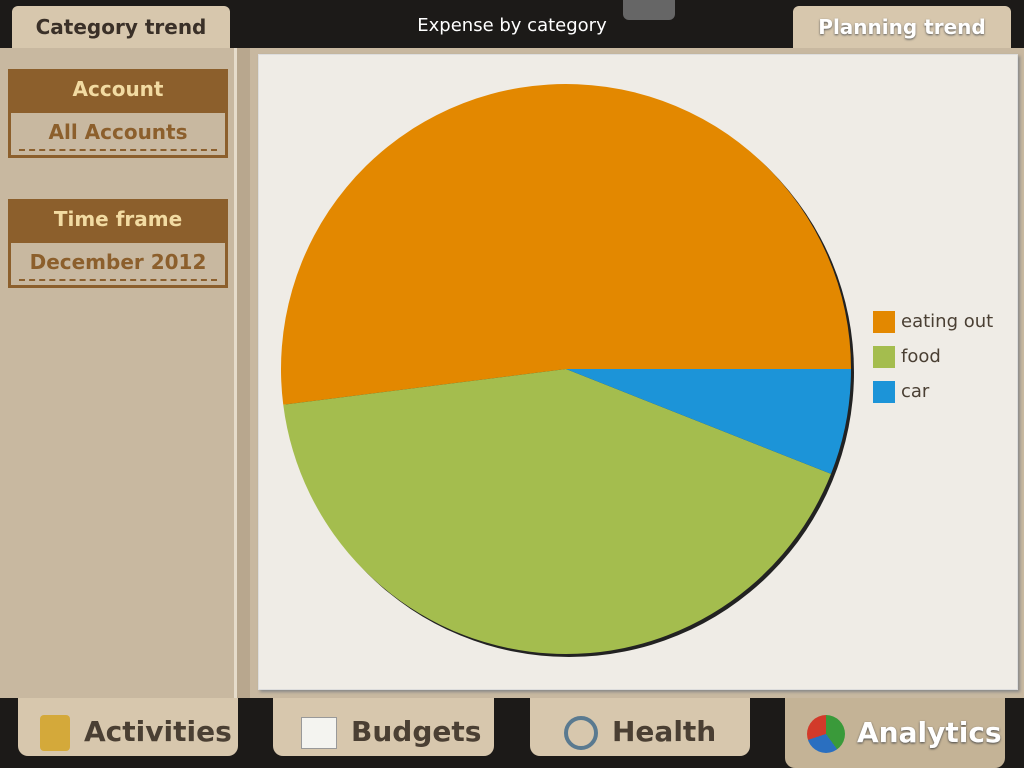 Image resolution: width=1024 pixels, height=768 pixels. What do you see at coordinates (118, 264) in the screenshot?
I see `timeframe-selector: December 2012` at bounding box center [118, 264].